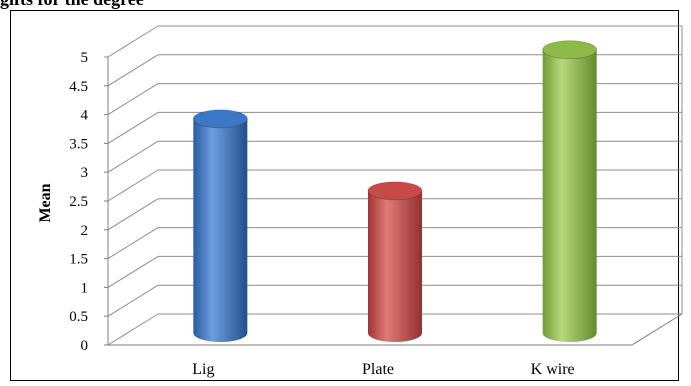  What do you see at coordinates (657, 329) in the screenshot?
I see `floor-edge` at bounding box center [657, 329].